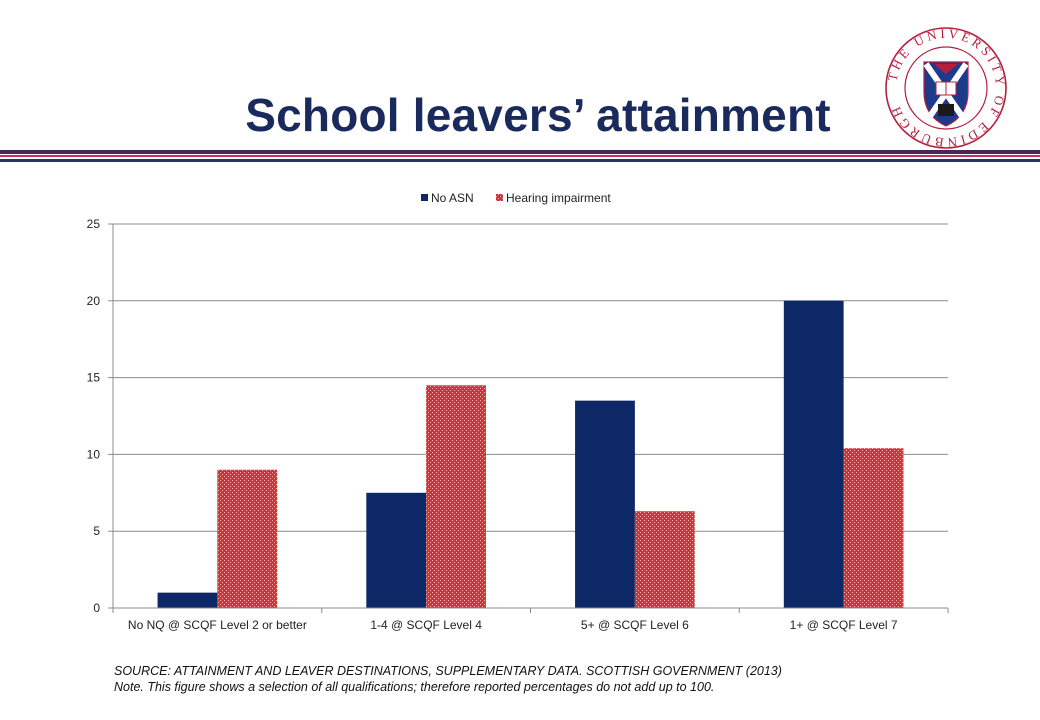 The image size is (1040, 720). I want to click on legend-label: No ASN, so click(452, 198).